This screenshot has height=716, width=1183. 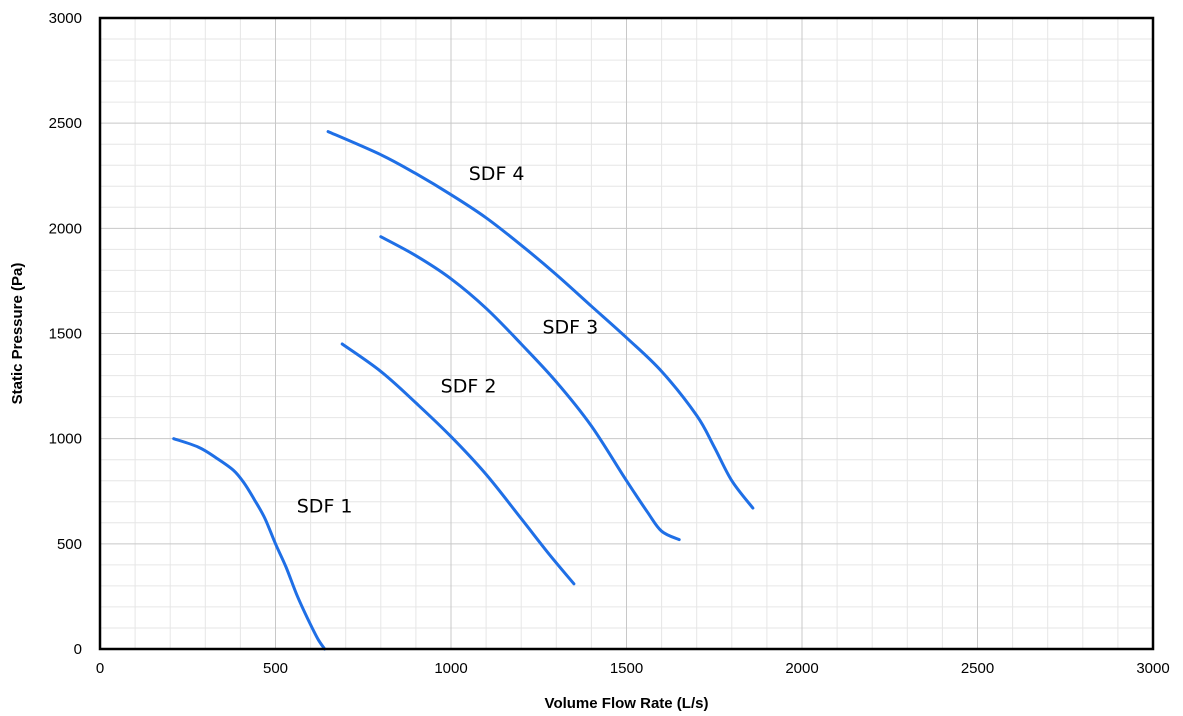 What do you see at coordinates (626, 668) in the screenshot?
I see `x-tick-label: 1500` at bounding box center [626, 668].